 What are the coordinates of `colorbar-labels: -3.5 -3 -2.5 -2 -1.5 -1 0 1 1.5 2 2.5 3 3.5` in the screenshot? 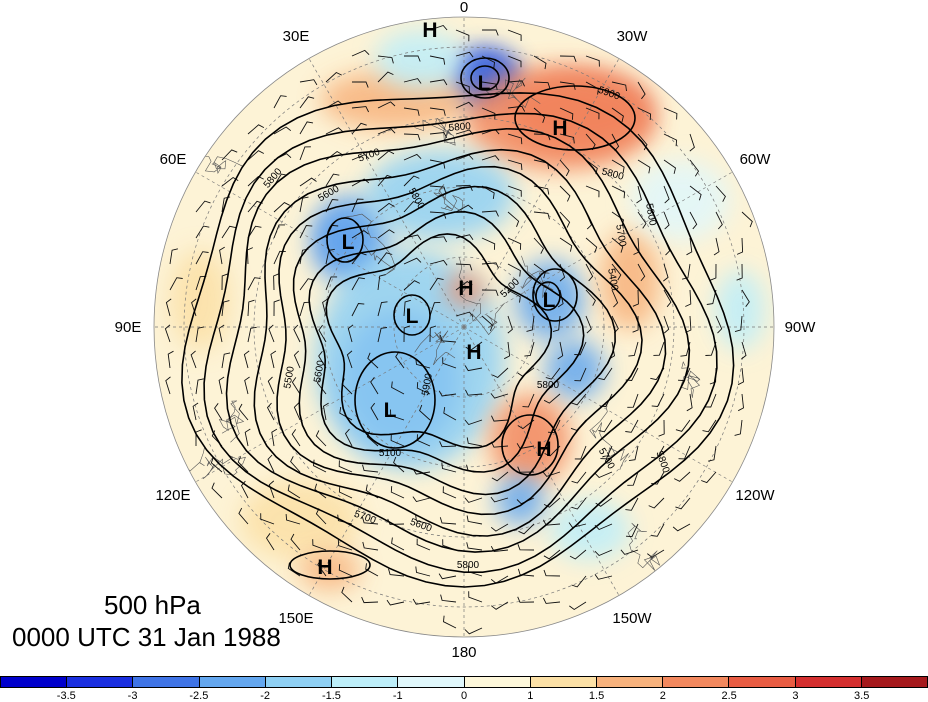 It's located at (464, 696).